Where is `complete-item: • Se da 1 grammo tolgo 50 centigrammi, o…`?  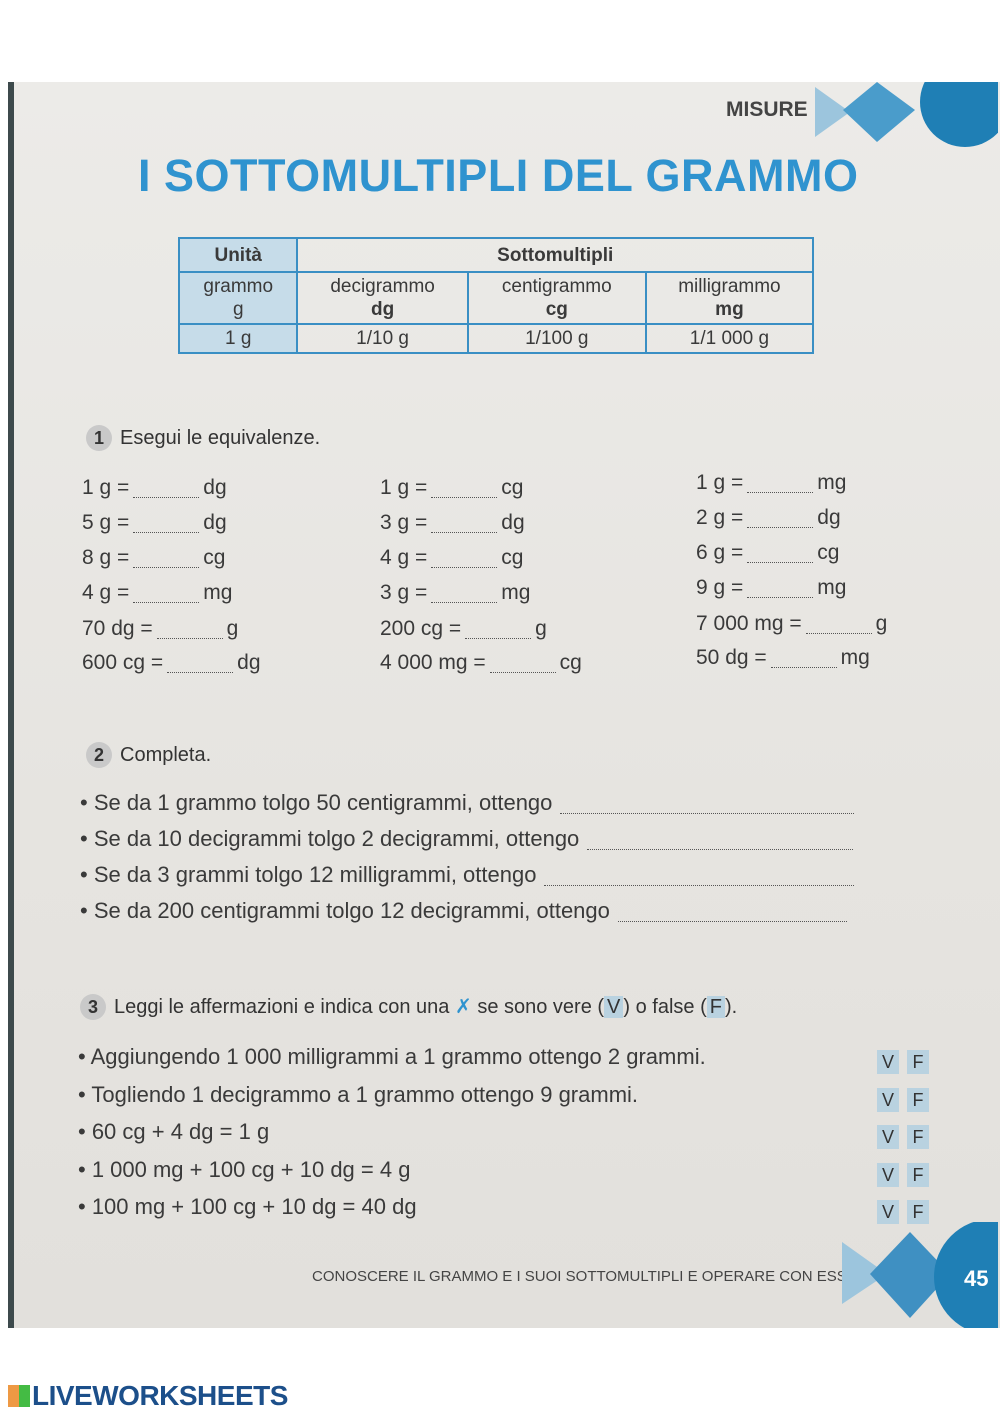
complete-item: • Se da 1 grammo tolgo 50 centigrammi, o… is located at coordinates (467, 803).